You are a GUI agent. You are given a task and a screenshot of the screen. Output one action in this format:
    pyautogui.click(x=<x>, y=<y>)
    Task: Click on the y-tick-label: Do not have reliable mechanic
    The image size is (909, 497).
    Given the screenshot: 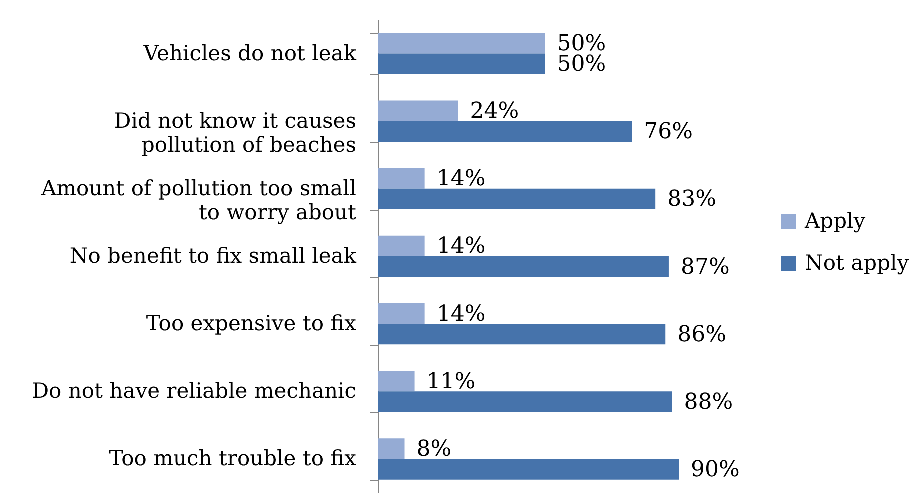 What is the action you would take?
    pyautogui.click(x=194, y=391)
    